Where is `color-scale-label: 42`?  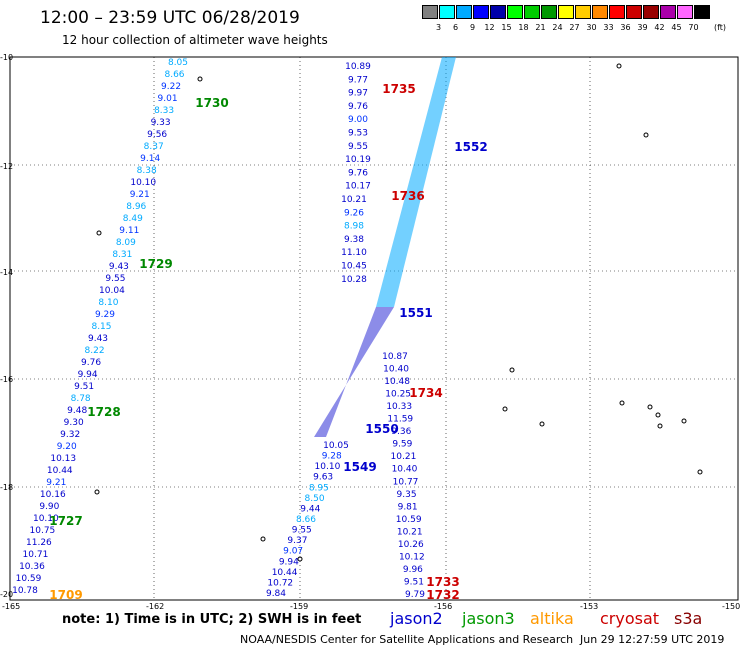
color-scale-label: 42 is located at coordinates (659, 27).